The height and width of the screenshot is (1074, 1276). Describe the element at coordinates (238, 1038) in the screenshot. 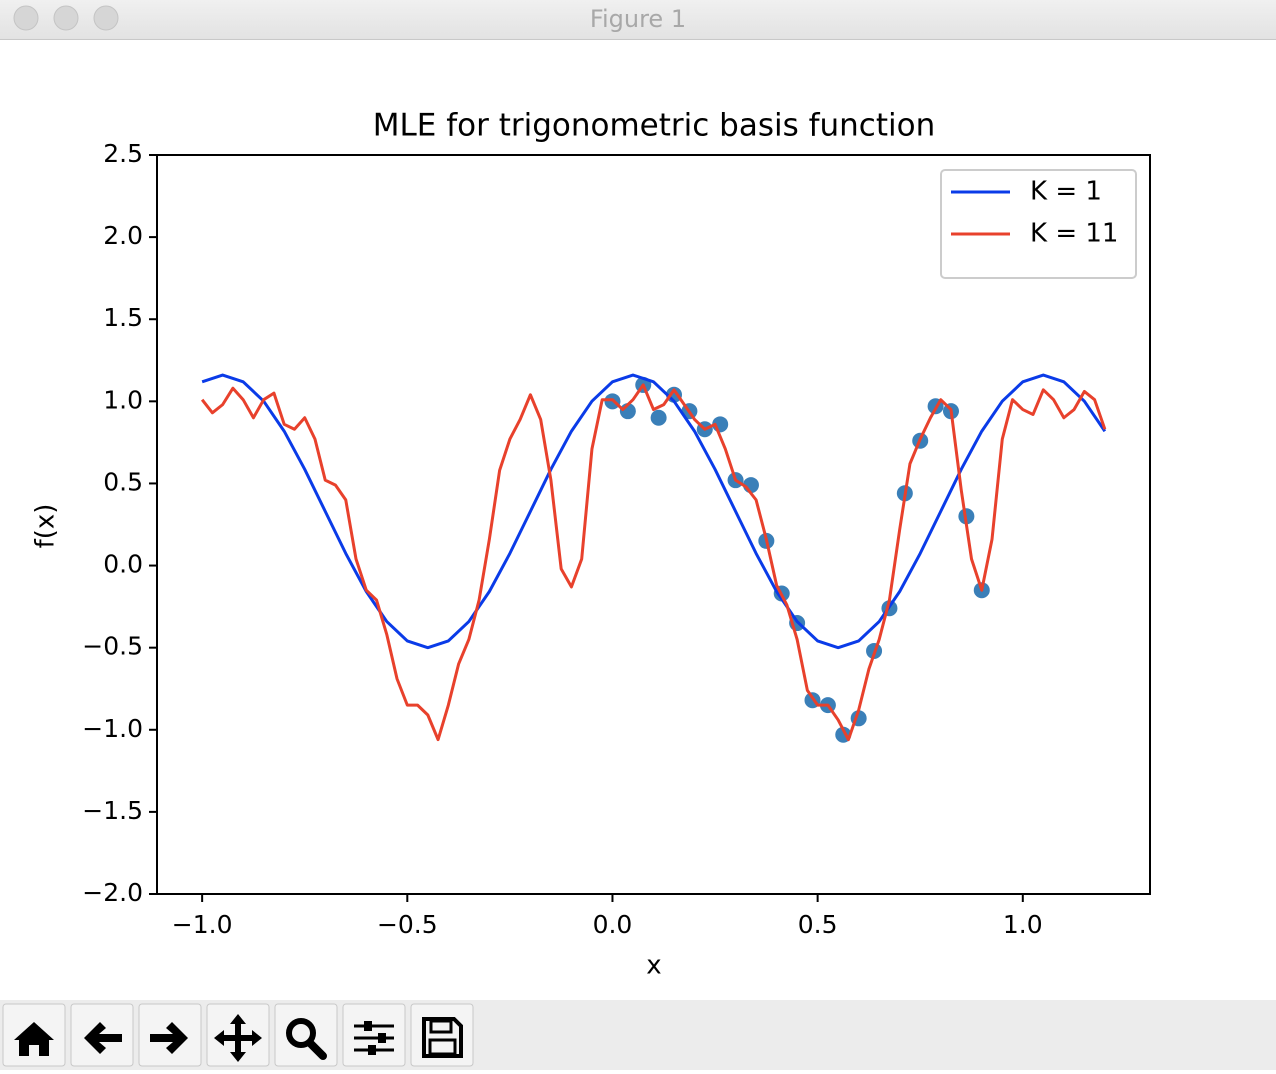

I see `pan-icon` at that location.